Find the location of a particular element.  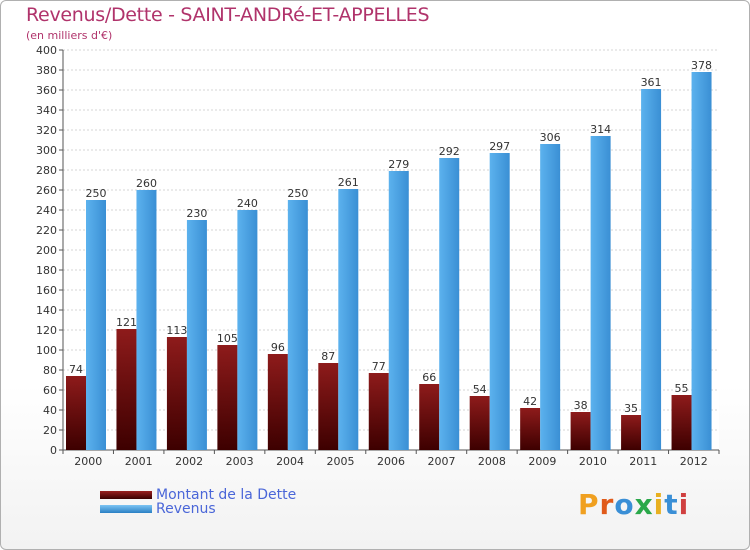

legend-swatch-dette is located at coordinates (126, 495).